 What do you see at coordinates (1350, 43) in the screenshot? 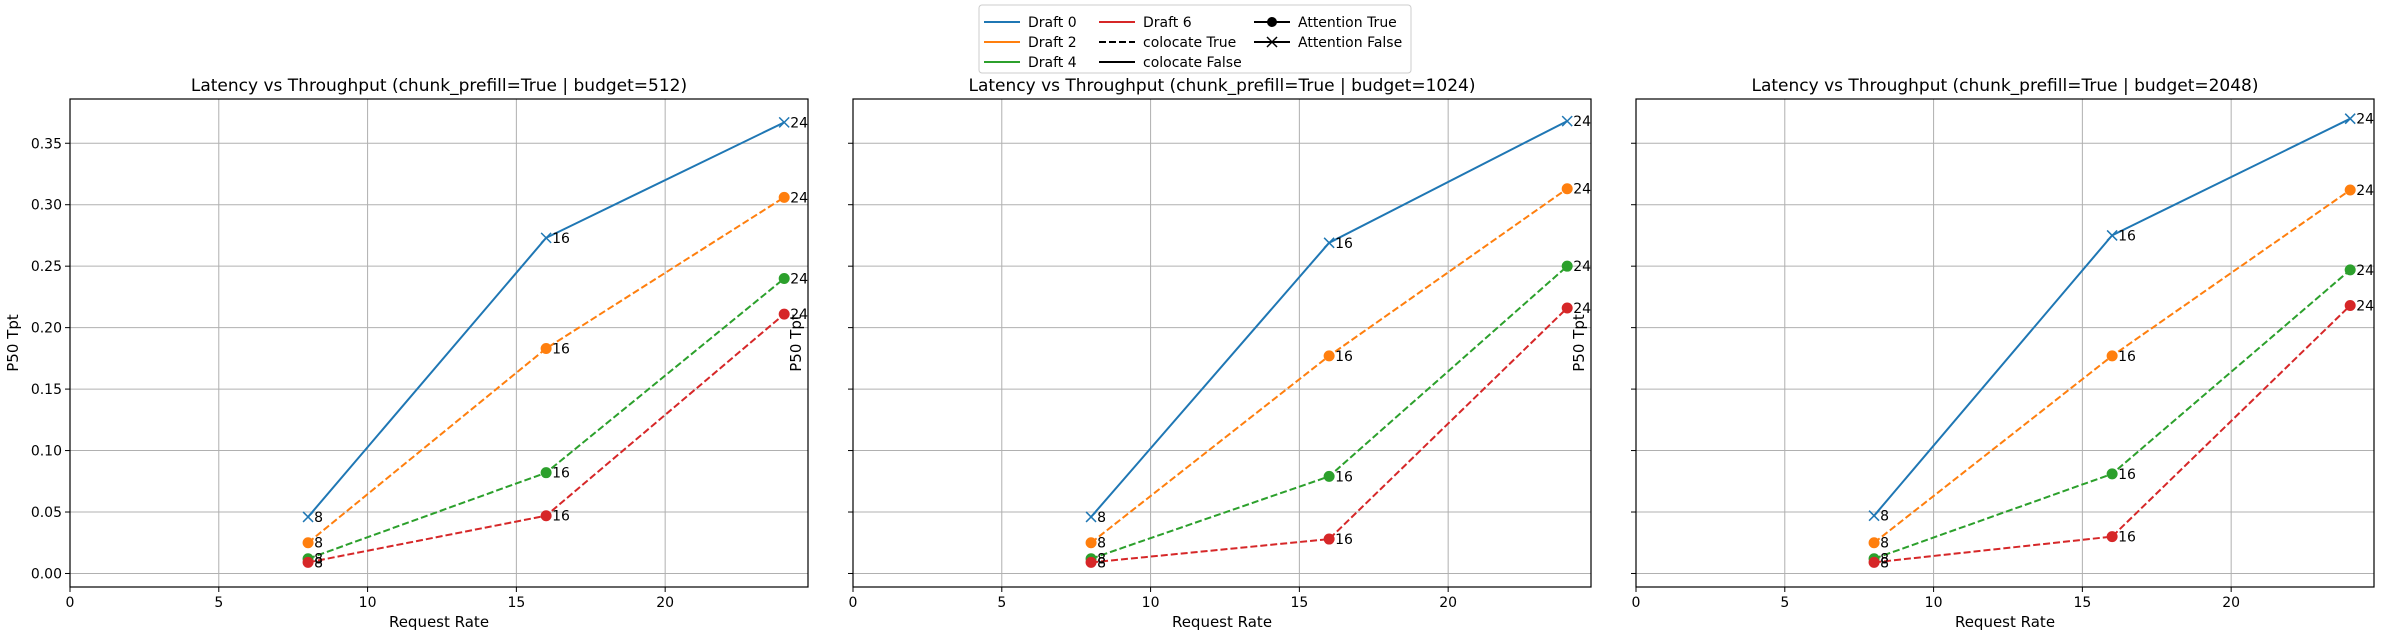
I see `legend-label: Attention False` at bounding box center [1350, 43].